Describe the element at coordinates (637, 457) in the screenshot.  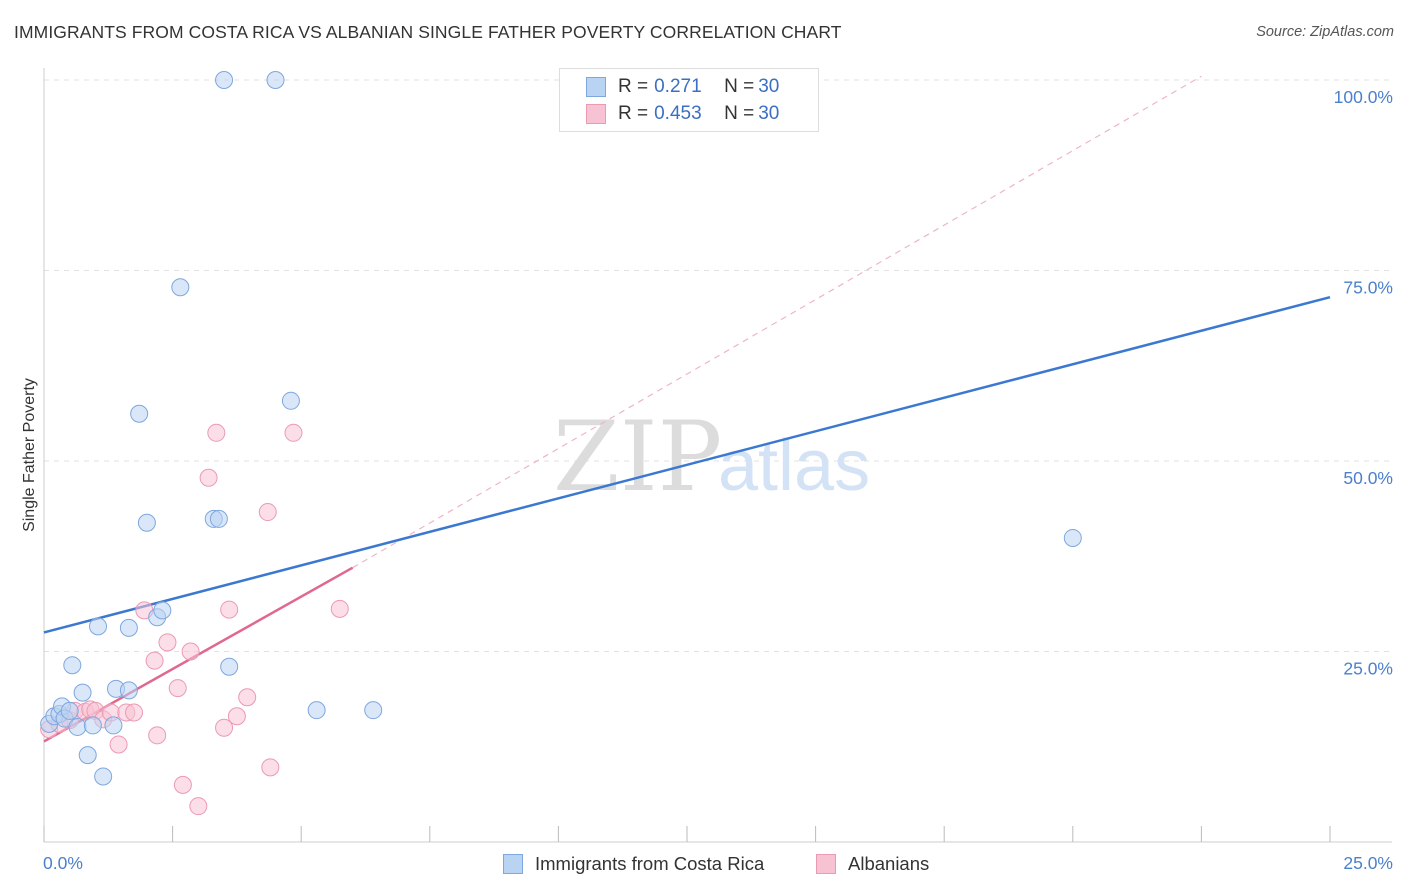
I see `watermark-zip: ZIP` at that location.